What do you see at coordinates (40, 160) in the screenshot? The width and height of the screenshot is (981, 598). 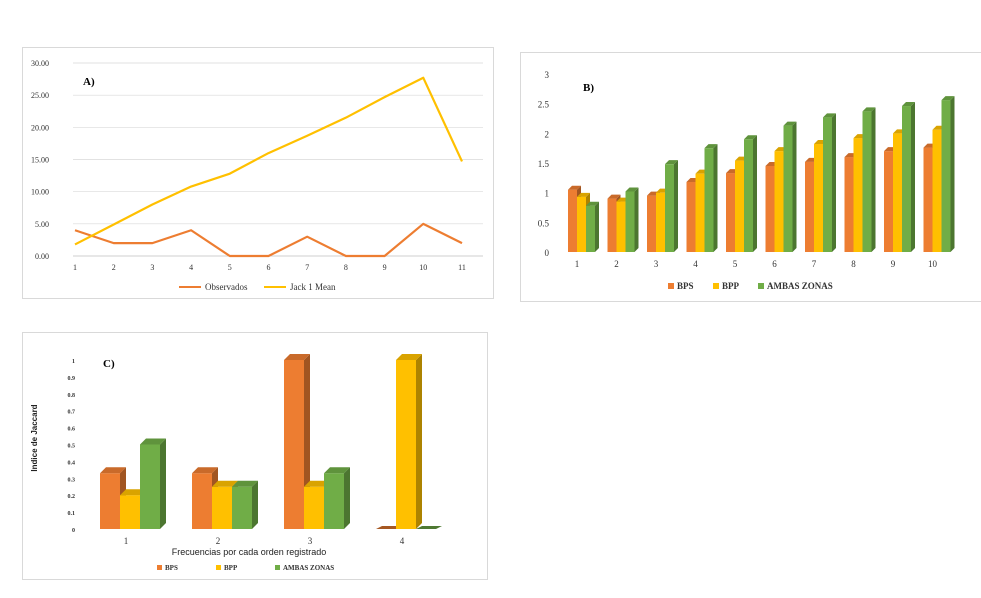 I see `y-tick-label: 15.00` at bounding box center [40, 160].